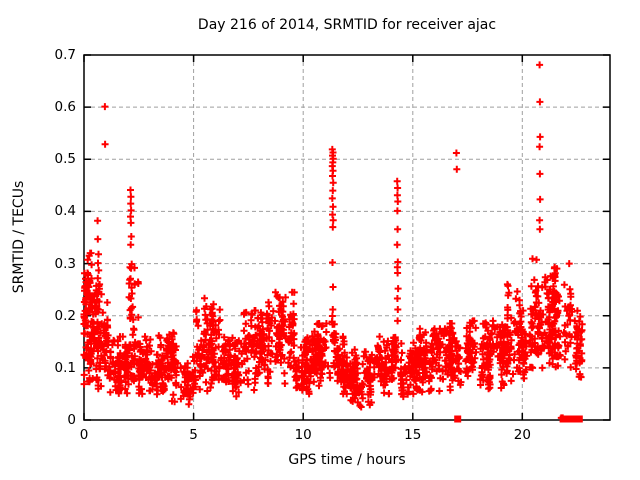  I want to click on y-tick-label: 0.6, so click(65, 107).